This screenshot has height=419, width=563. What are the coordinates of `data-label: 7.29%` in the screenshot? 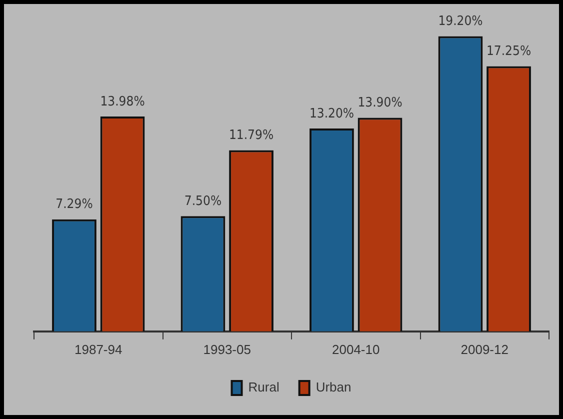 It's located at (74, 204).